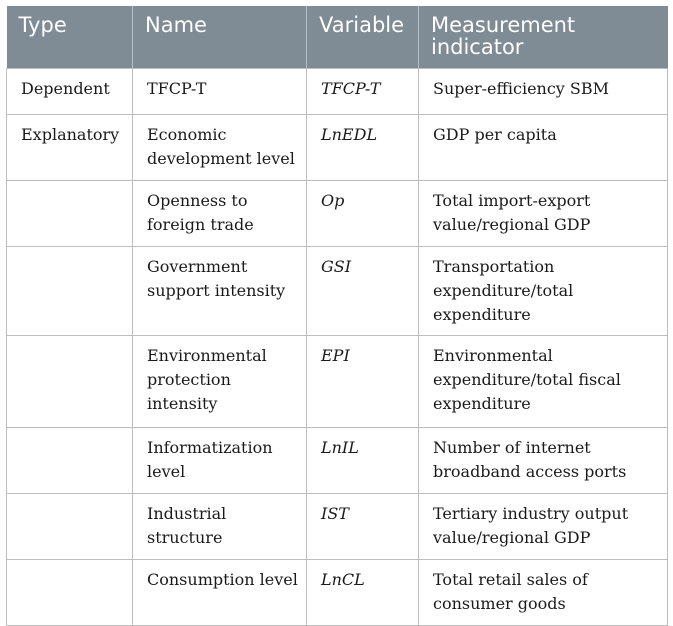 The image size is (673, 626). What do you see at coordinates (362, 460) in the screenshot?
I see `cell-variable: LnIL` at bounding box center [362, 460].